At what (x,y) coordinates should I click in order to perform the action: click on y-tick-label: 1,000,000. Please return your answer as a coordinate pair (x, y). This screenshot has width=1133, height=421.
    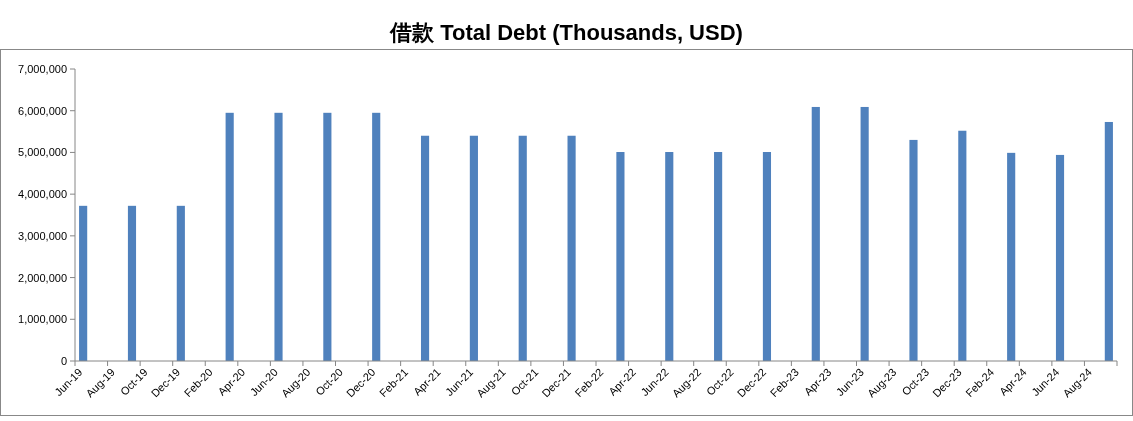
    Looking at the image, I should click on (42, 319).